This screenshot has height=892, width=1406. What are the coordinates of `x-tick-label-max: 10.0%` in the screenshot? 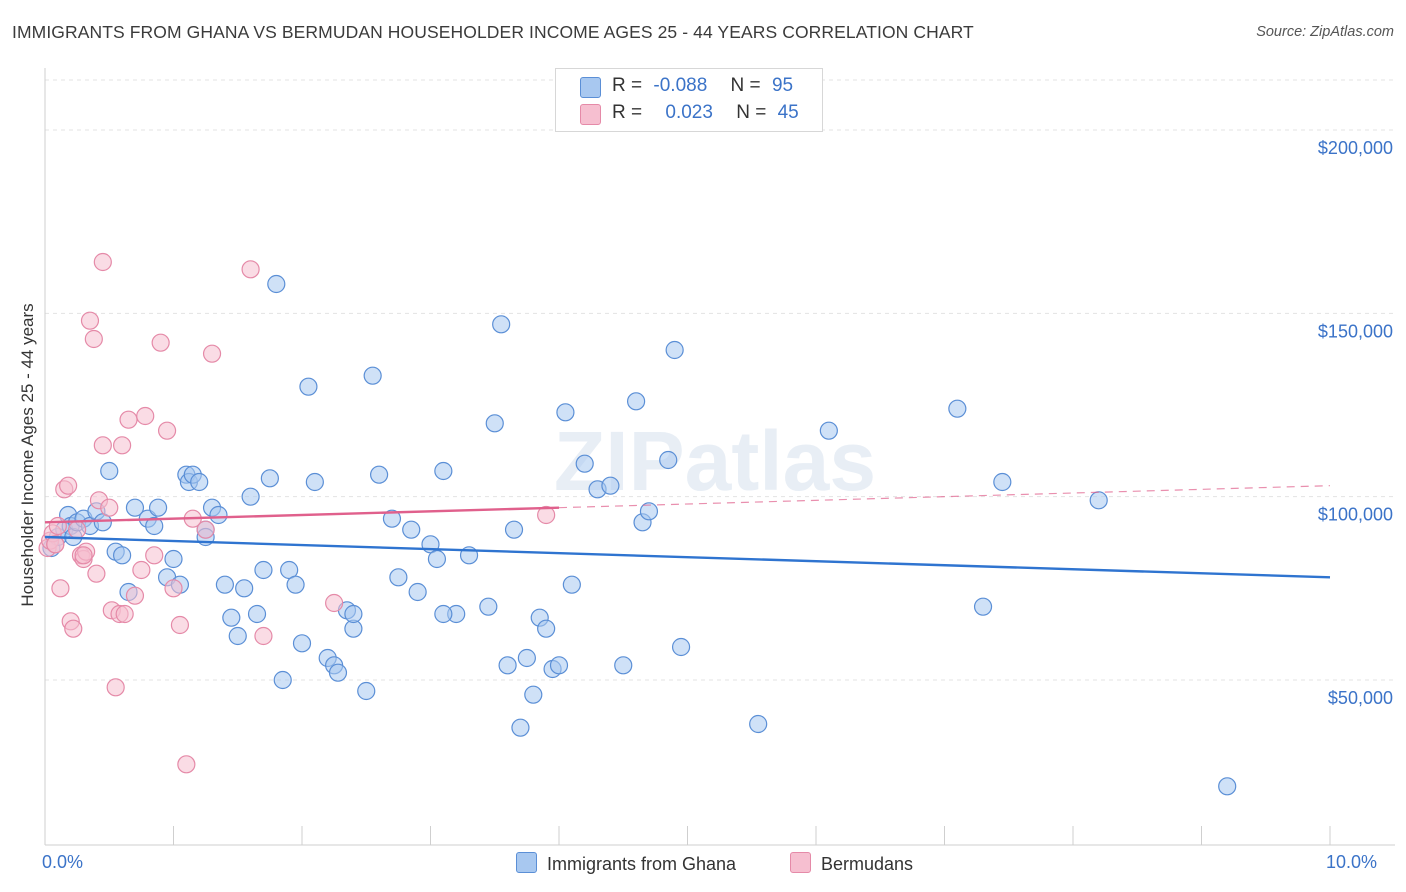 It's located at (1352, 862).